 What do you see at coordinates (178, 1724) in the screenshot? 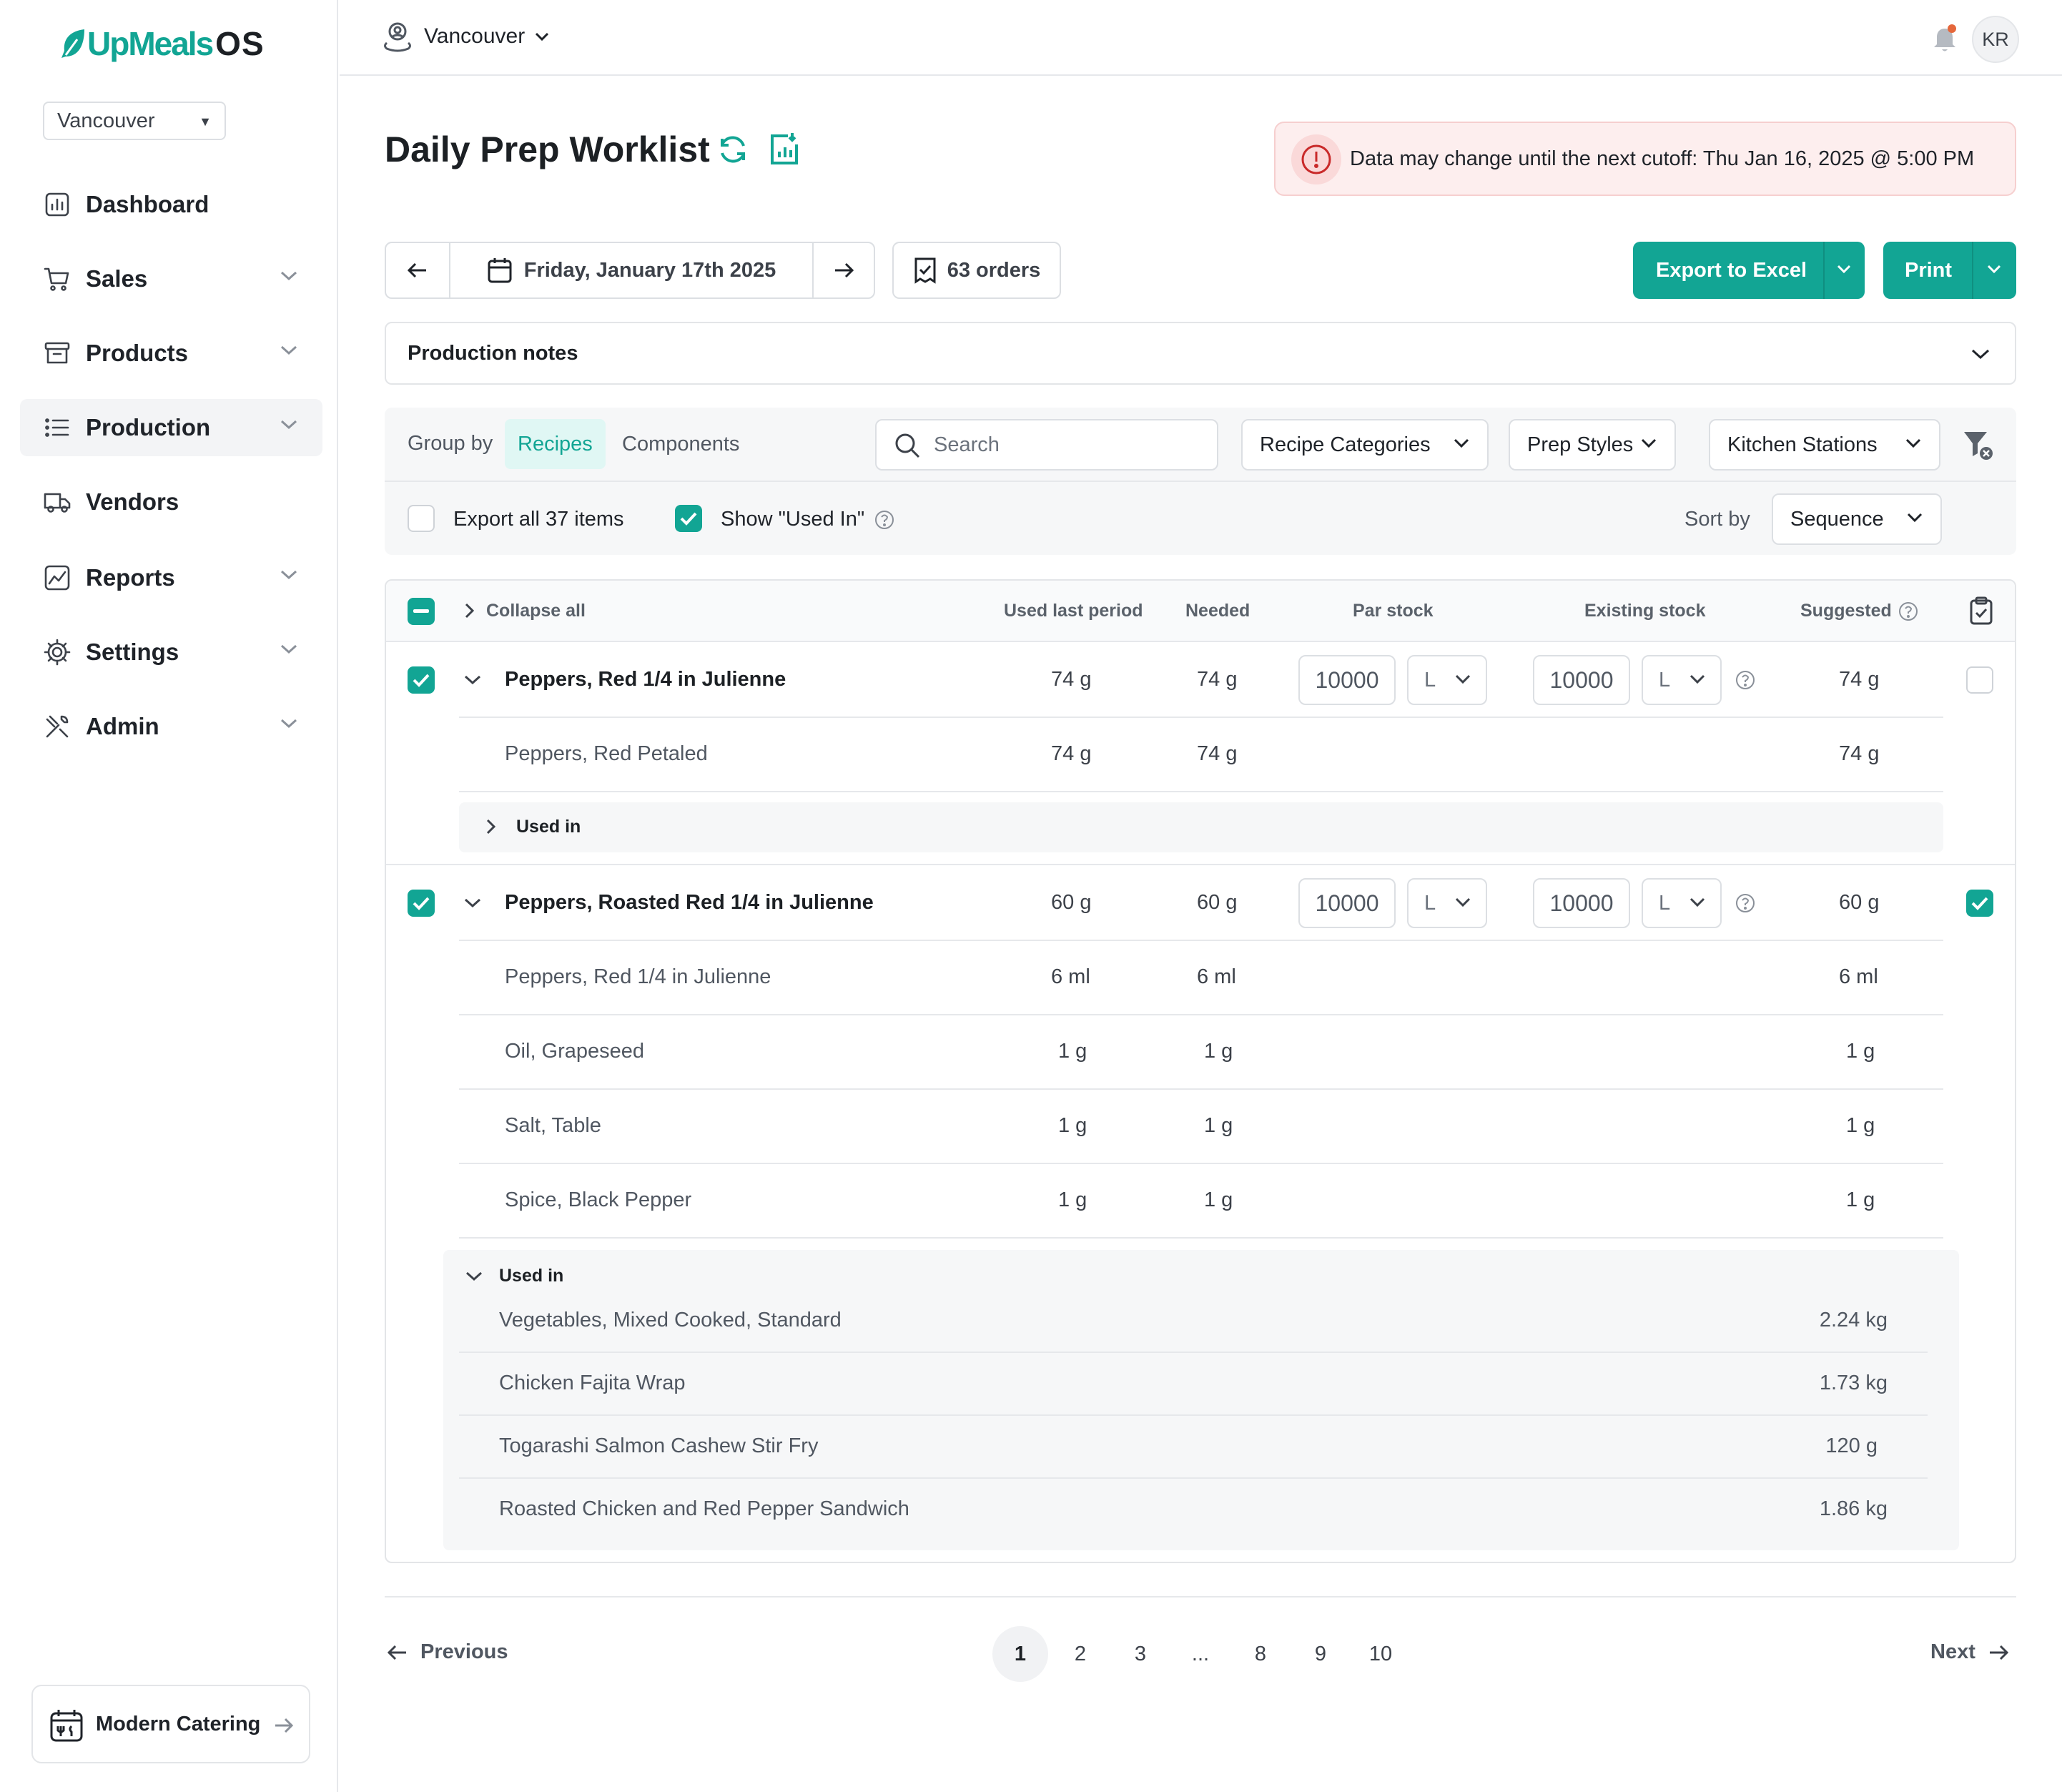
I see `company-name: Modern Catering` at bounding box center [178, 1724].